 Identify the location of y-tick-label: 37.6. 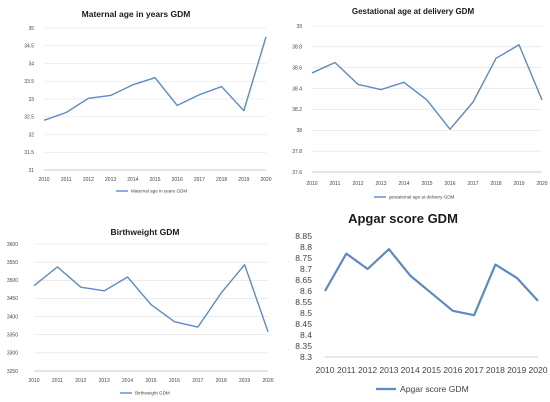
(297, 173).